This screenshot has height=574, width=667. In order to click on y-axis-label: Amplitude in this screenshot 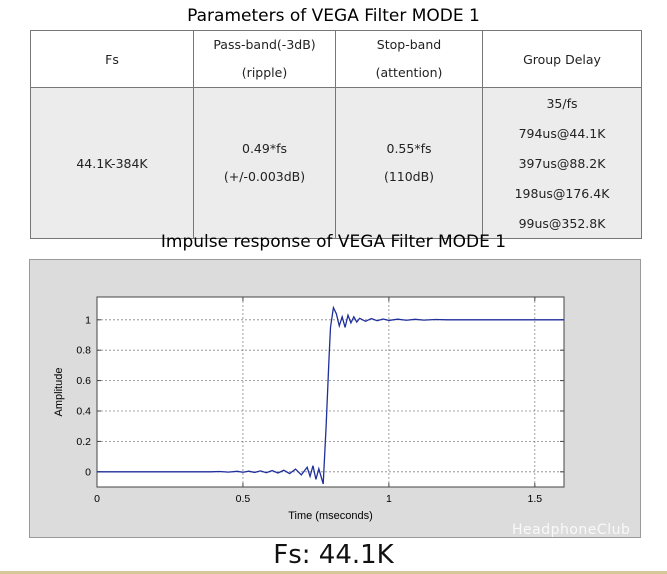, I will do `click(59, 392)`.